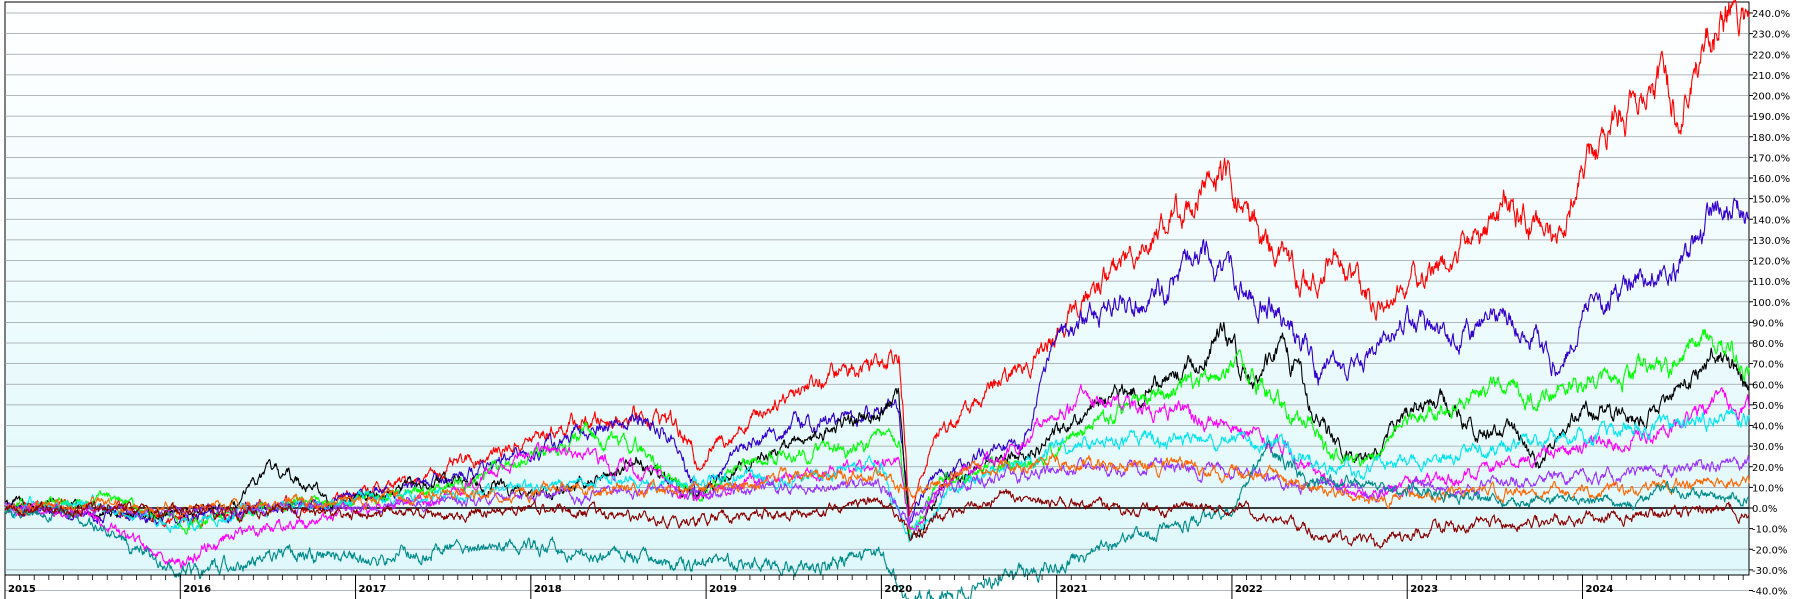  Describe the element at coordinates (548, 589) in the screenshot. I see `x-tick-label: 2018` at that location.